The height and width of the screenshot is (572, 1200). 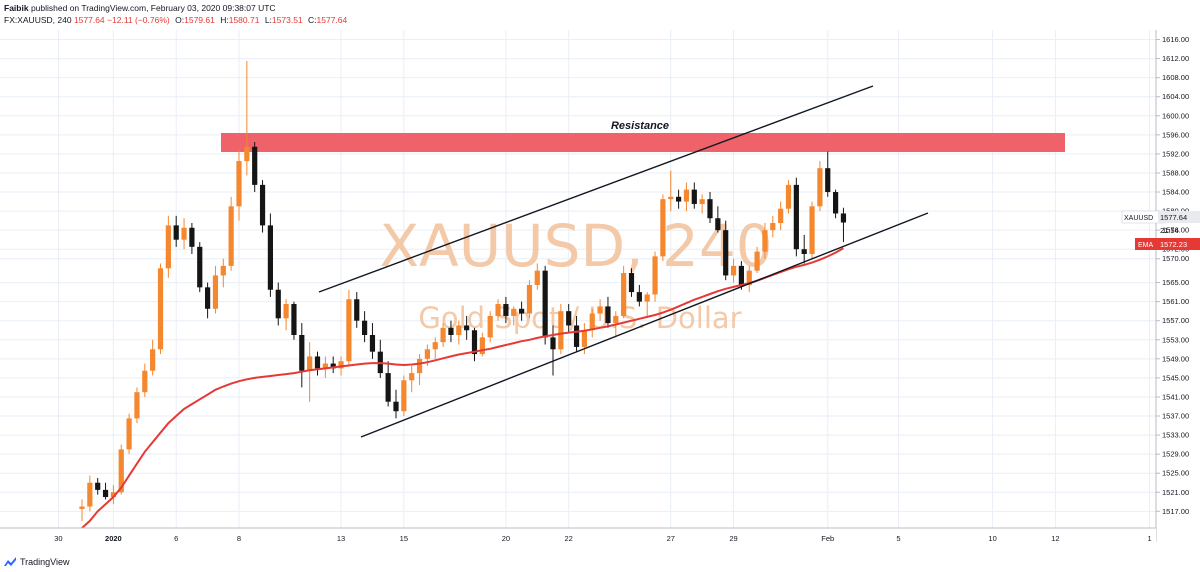 What do you see at coordinates (312, 20) in the screenshot?
I see `close-label: C:` at bounding box center [312, 20].